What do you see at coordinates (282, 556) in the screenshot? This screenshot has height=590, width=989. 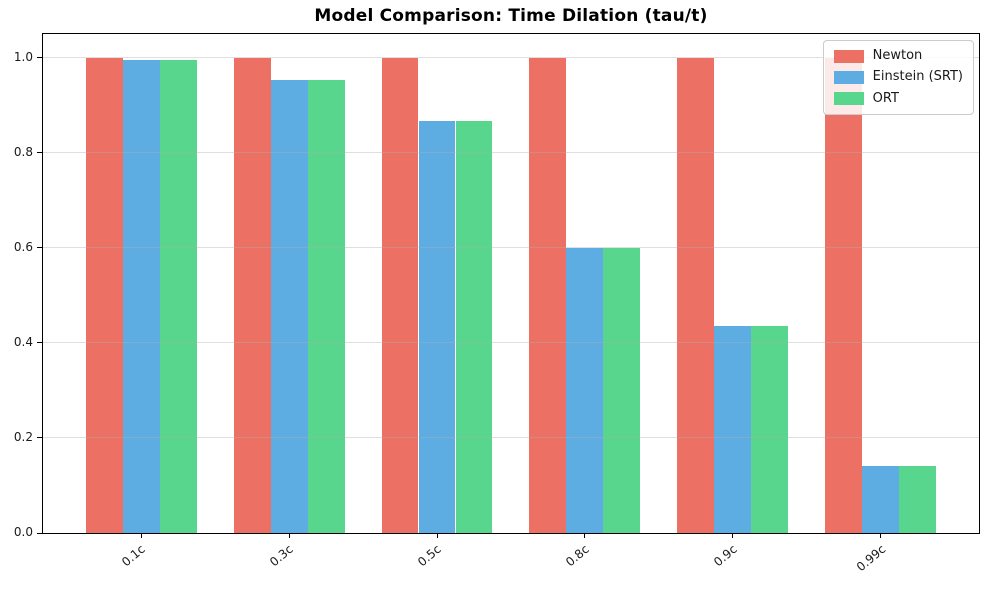 I see `xtick-label-0.3c: 0.3c` at bounding box center [282, 556].